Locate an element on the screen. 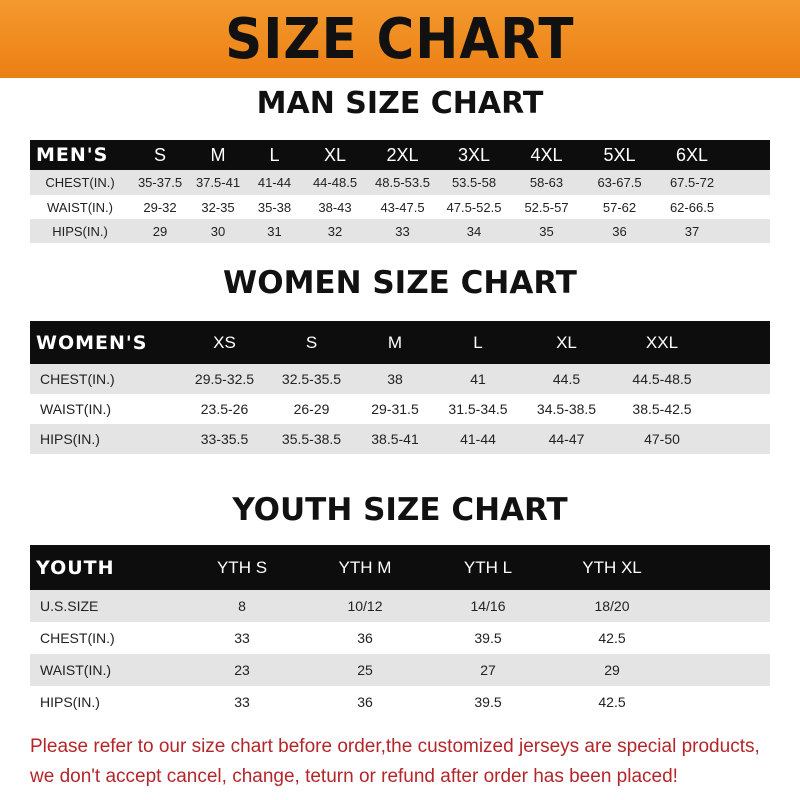 The height and width of the screenshot is (800, 800). size-value: 48.5-53.5 is located at coordinates (402, 182).